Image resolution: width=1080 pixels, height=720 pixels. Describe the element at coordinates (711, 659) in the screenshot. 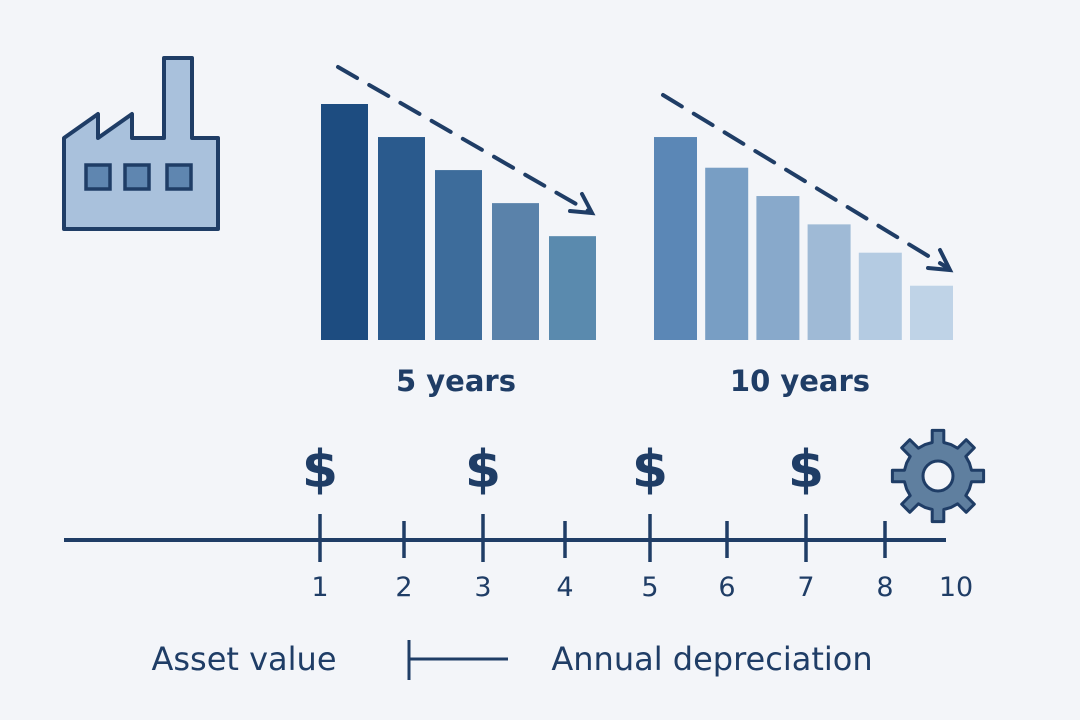

I see `annual-depreciation-label: Annual depreciation` at that location.